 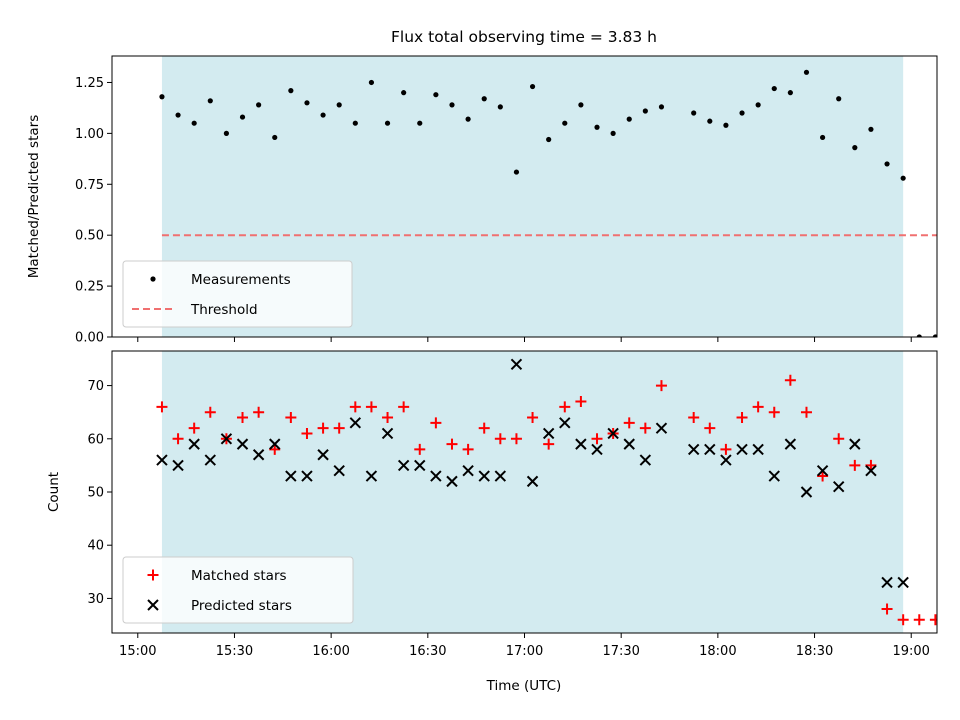 I want to click on x-tick-label: 18:00, so click(x=717, y=651).